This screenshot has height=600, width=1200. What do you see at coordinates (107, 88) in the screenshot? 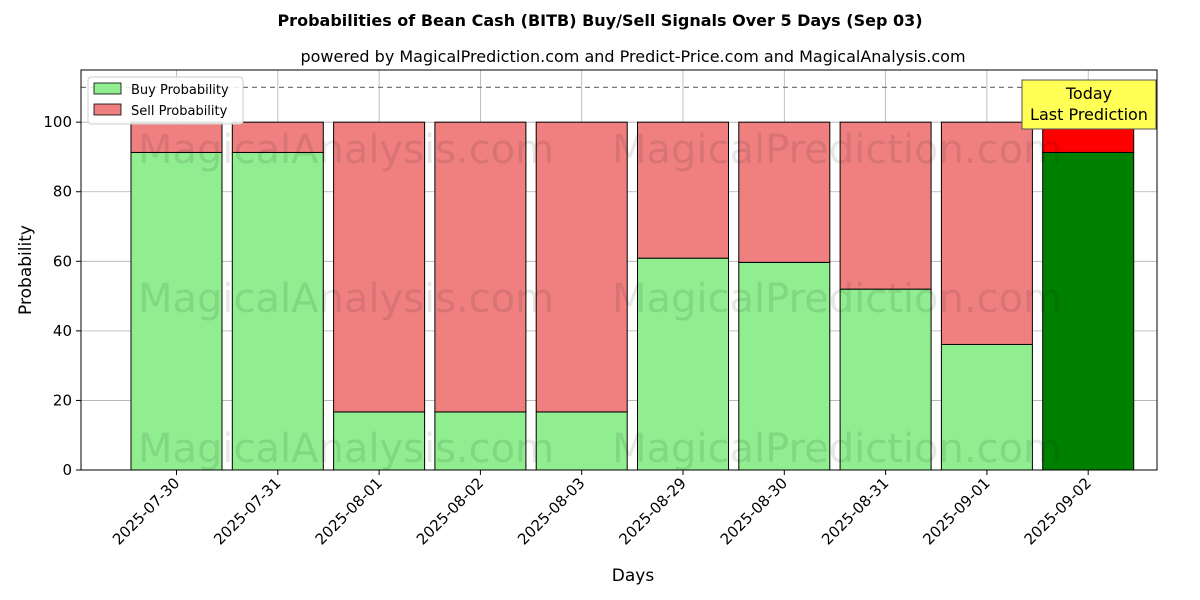
I see `legend-buy-swatch` at bounding box center [107, 88].